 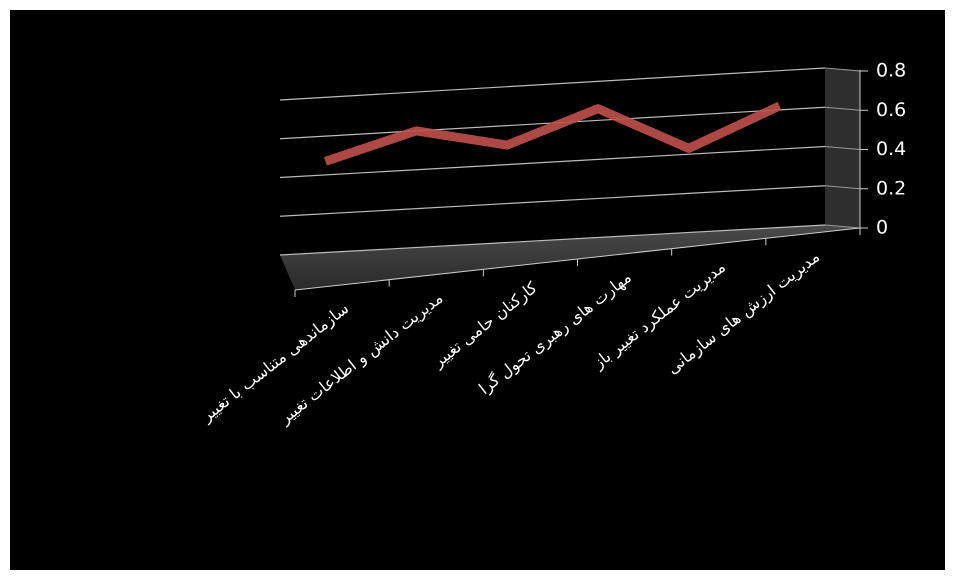 I want to click on y-tick-label: 0.8, so click(x=891, y=71).